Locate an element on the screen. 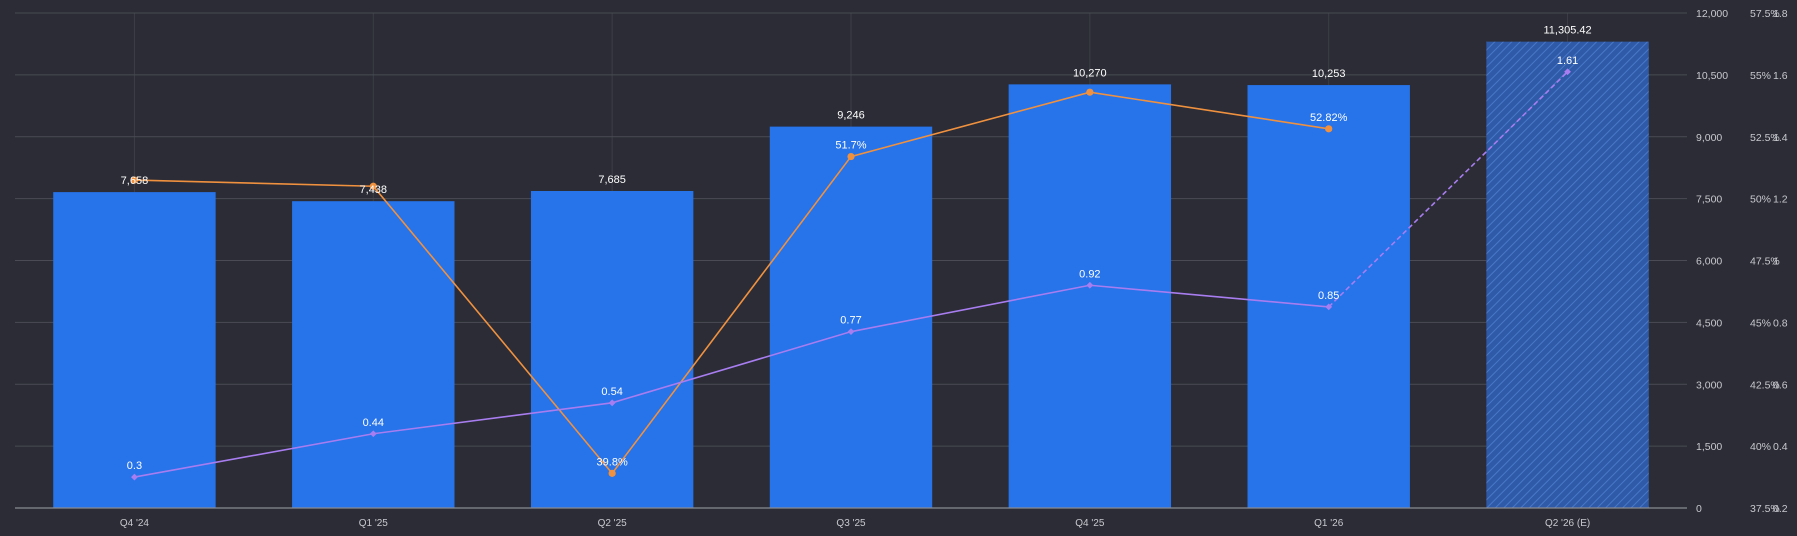  pct-axis-tick-label: 42.5% is located at coordinates (1765, 385).